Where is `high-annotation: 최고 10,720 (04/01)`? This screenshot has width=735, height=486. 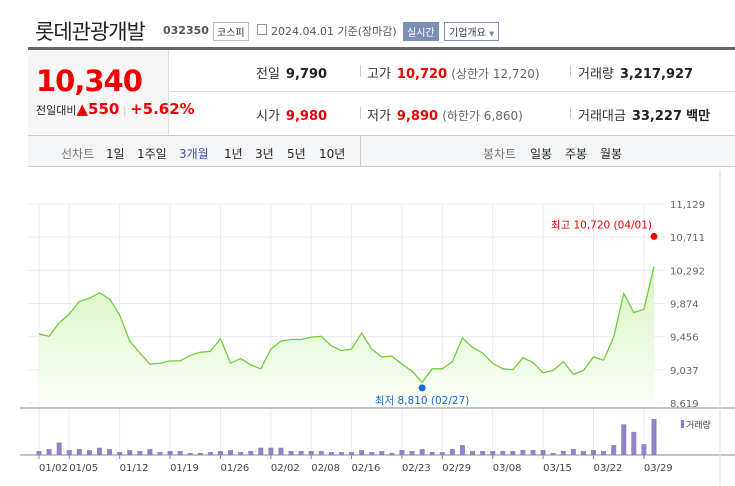
high-annotation: 최고 10,720 (04/01) is located at coordinates (601, 225).